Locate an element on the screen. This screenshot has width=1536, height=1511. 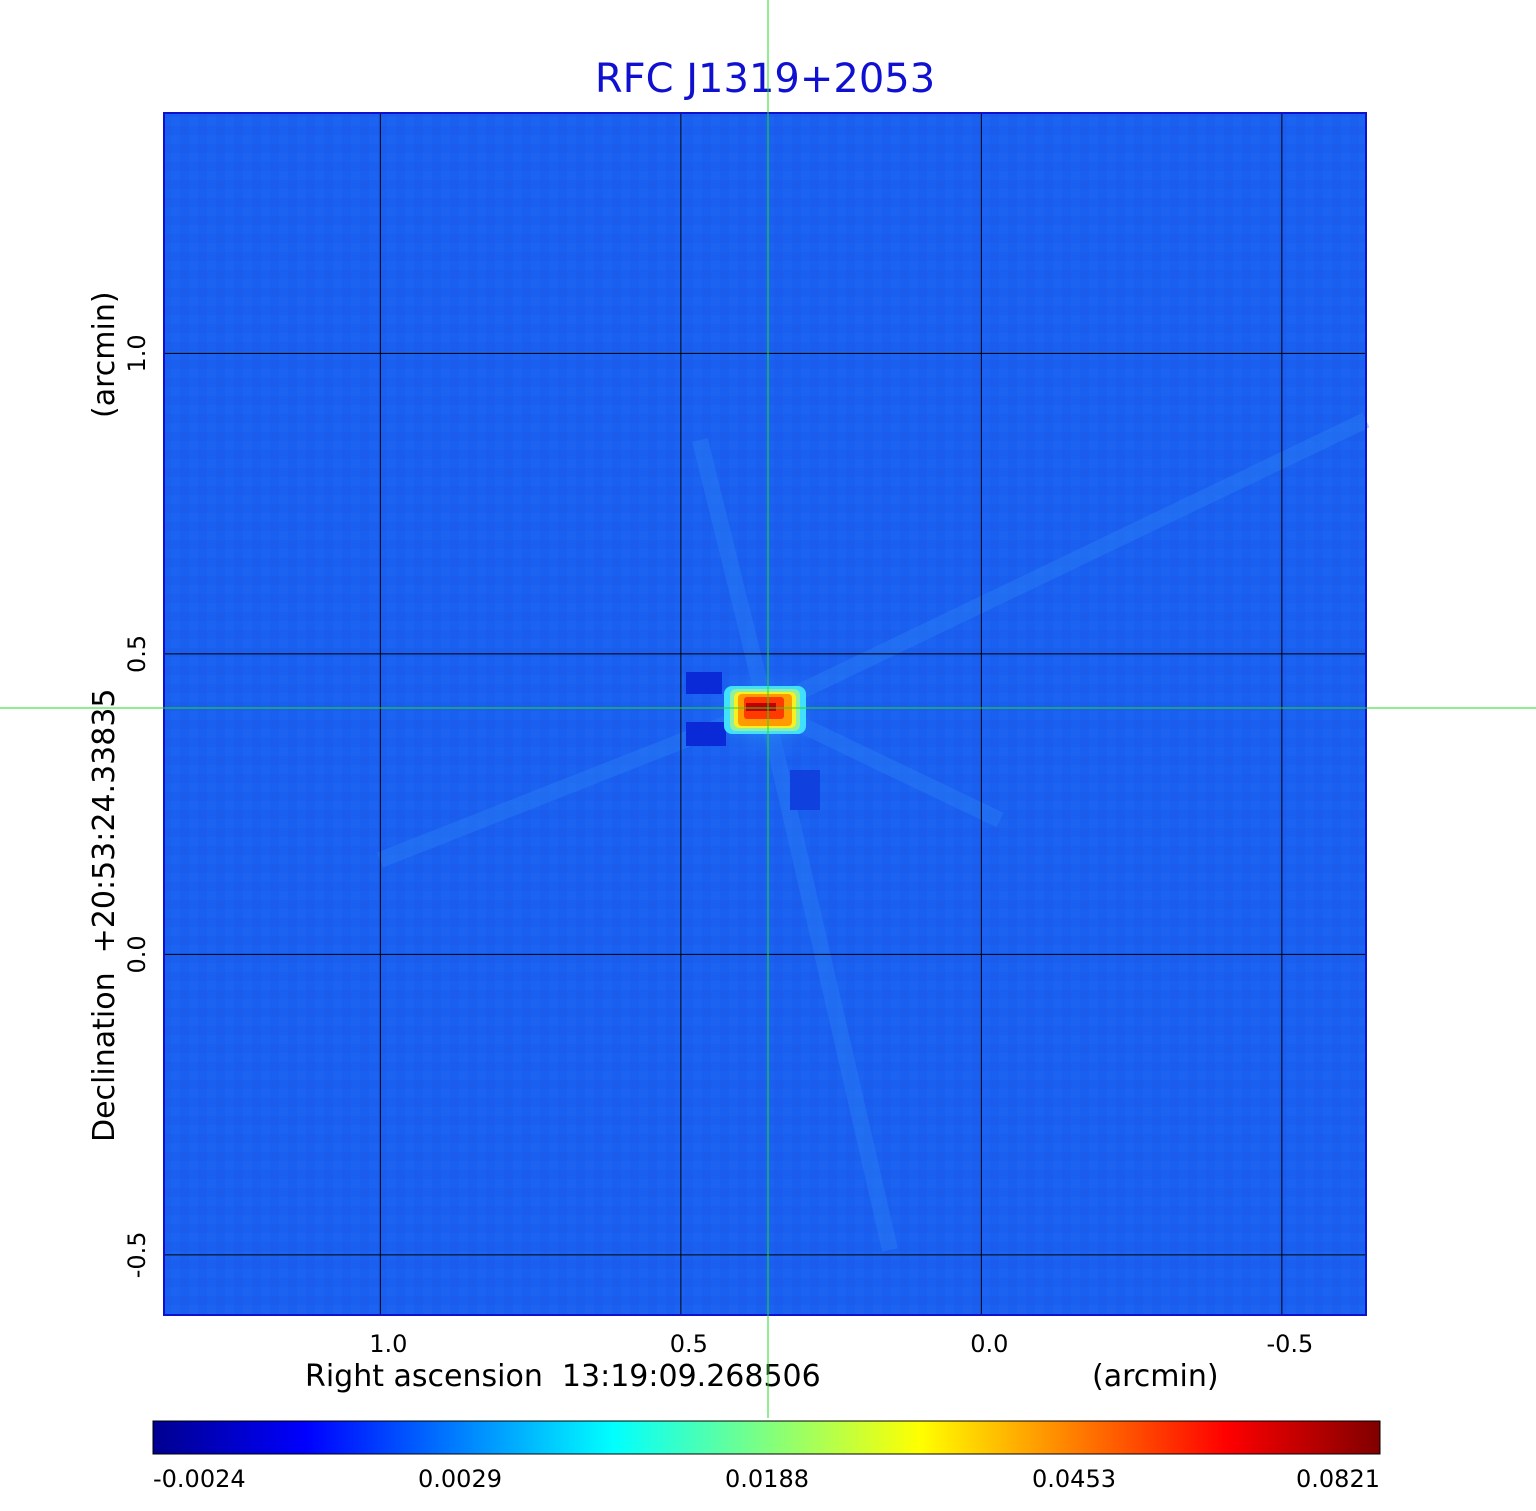
colorbar-tick-label: 0.0821 is located at coordinates (1338, 1479).